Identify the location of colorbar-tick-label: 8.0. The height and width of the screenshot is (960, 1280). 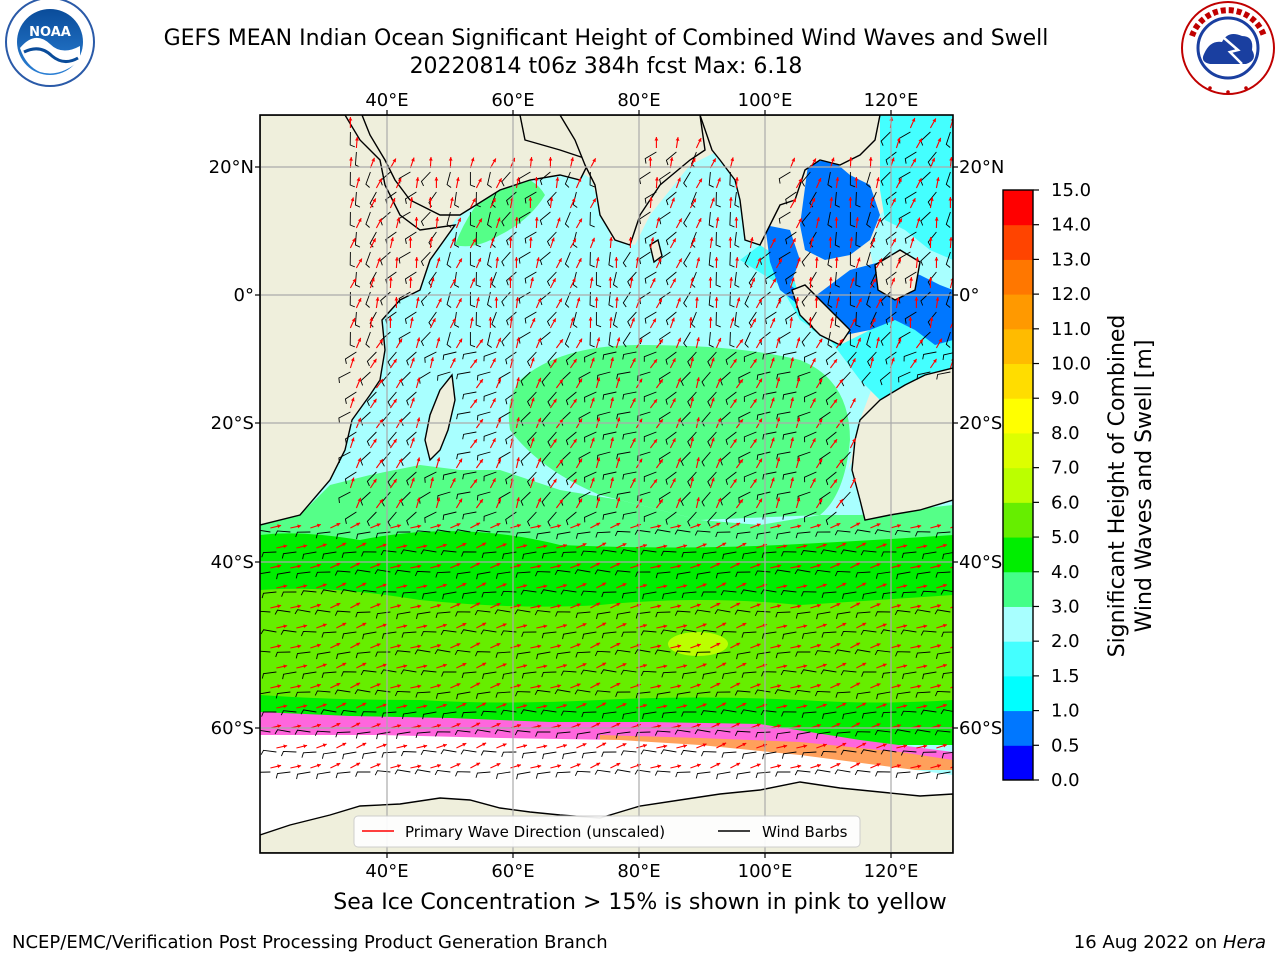
(1065, 433).